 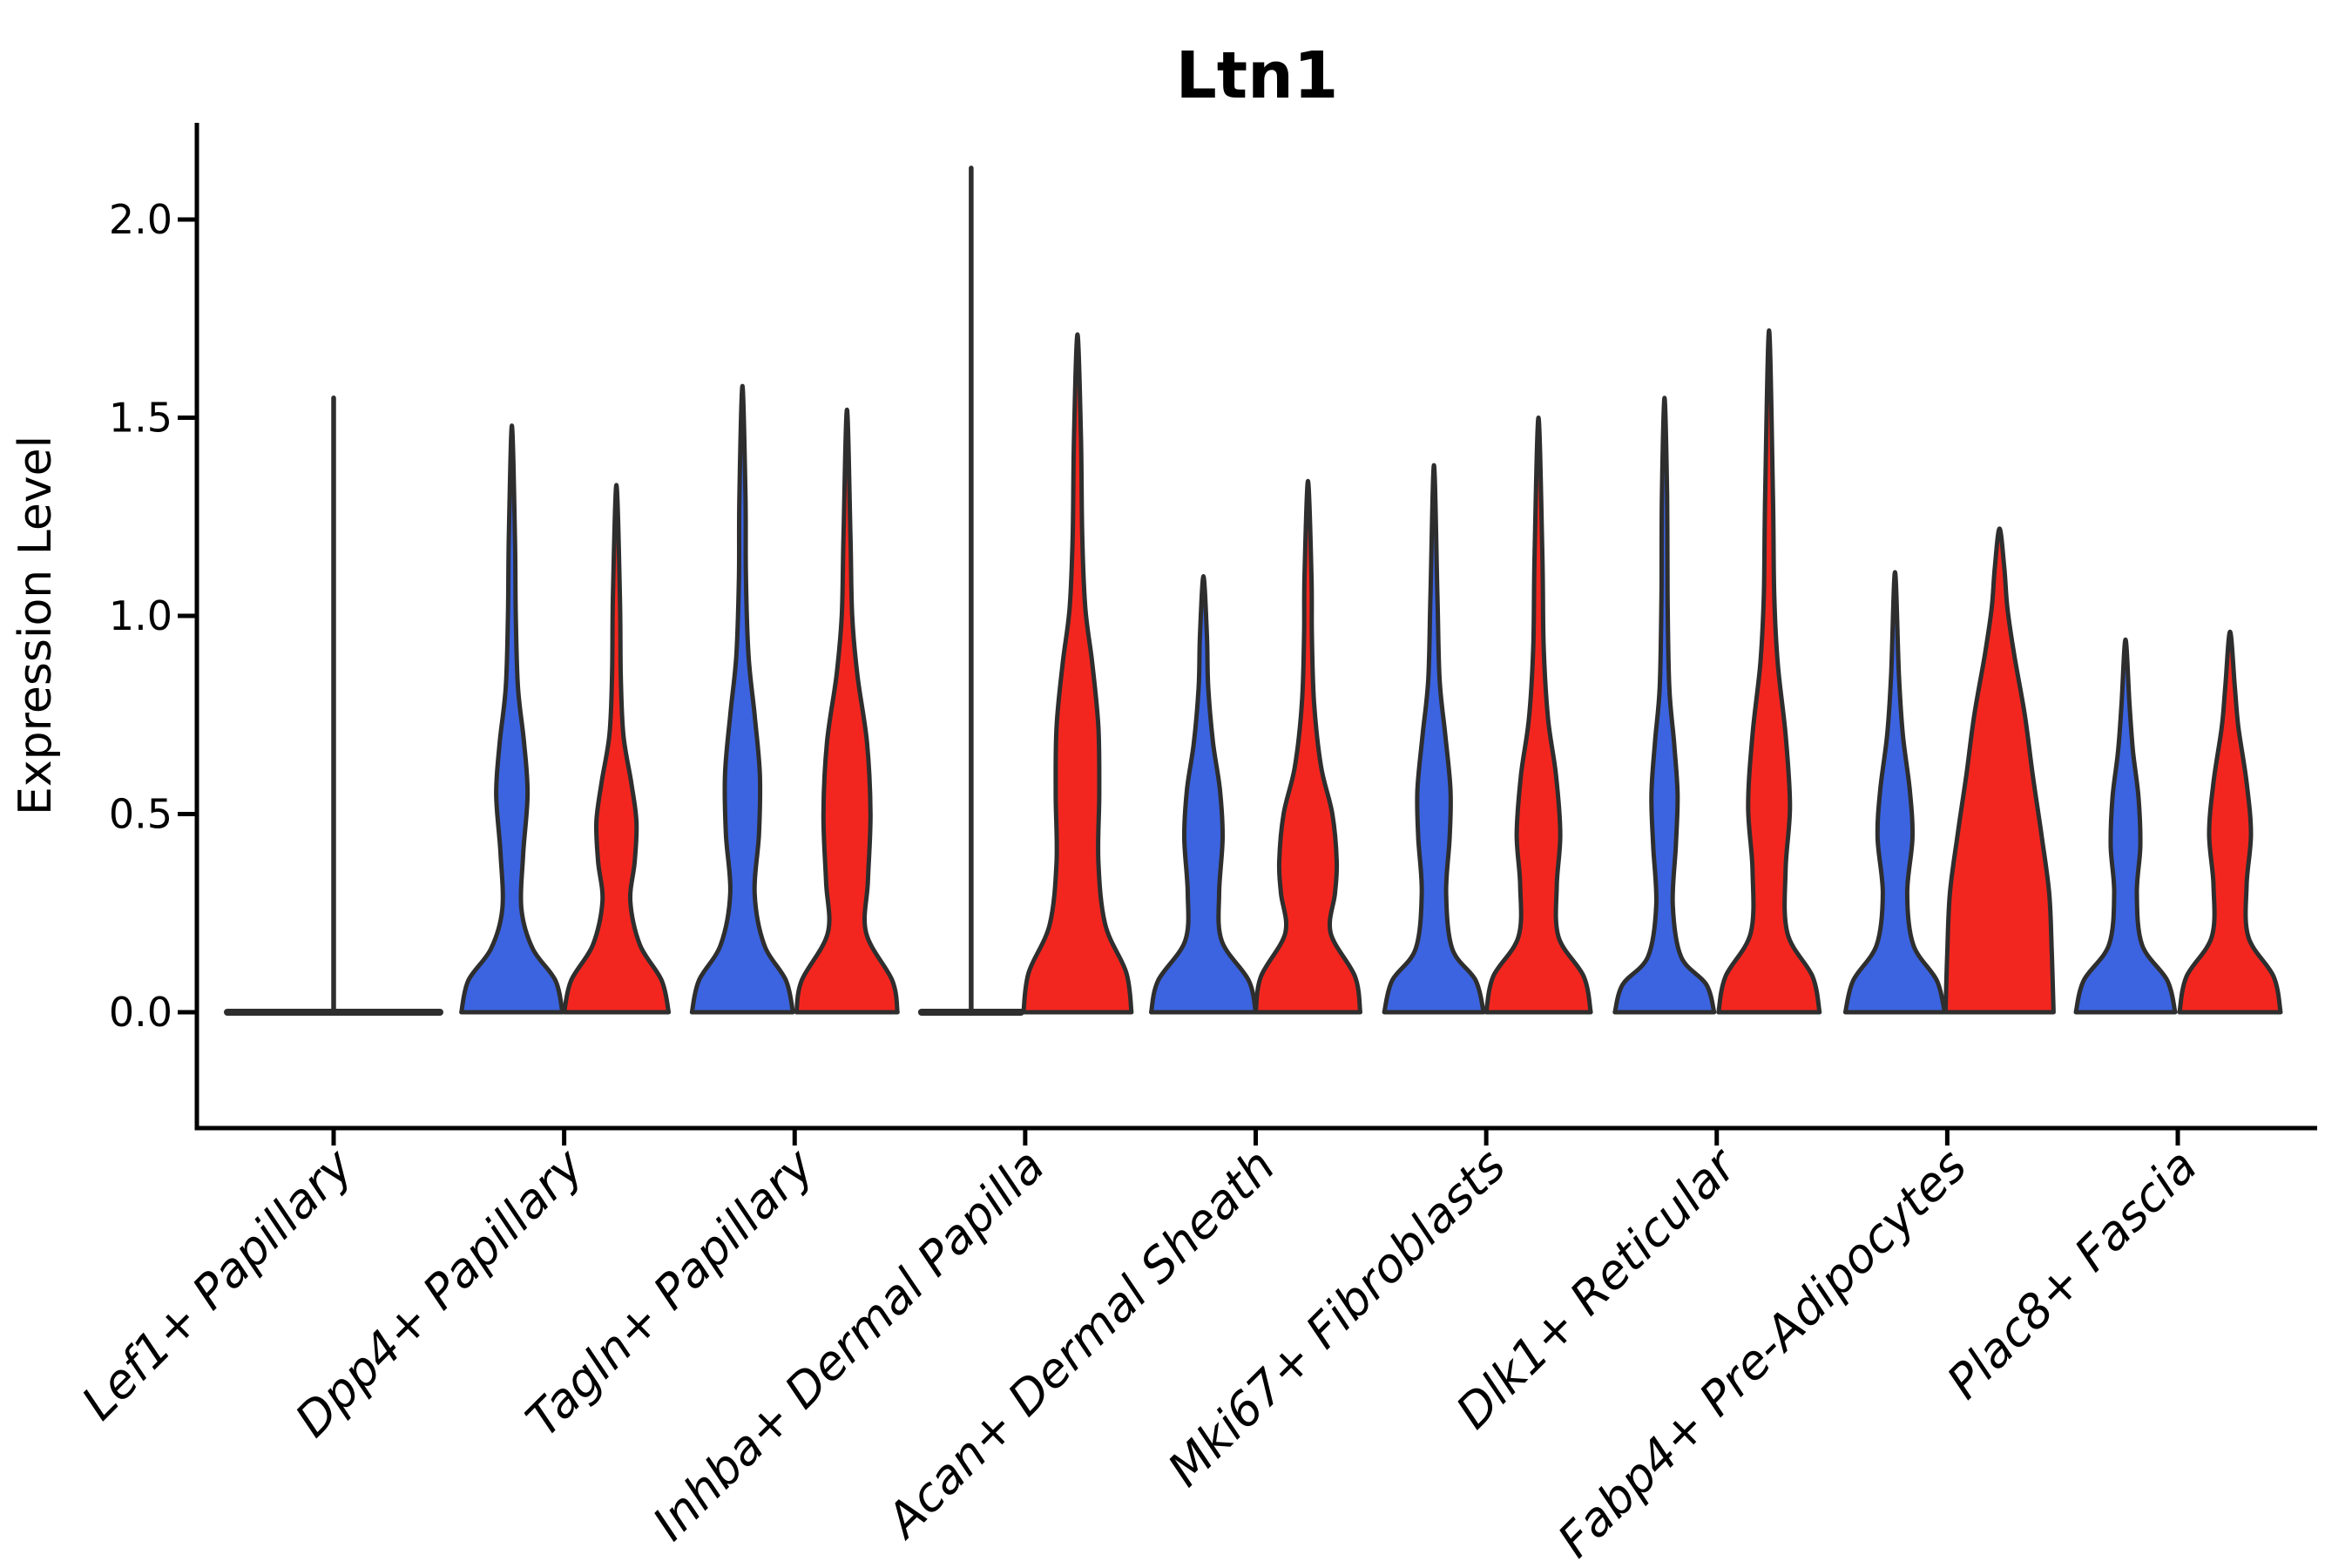 What do you see at coordinates (36, 625) in the screenshot?
I see `y-axis-label: Expression Level` at bounding box center [36, 625].